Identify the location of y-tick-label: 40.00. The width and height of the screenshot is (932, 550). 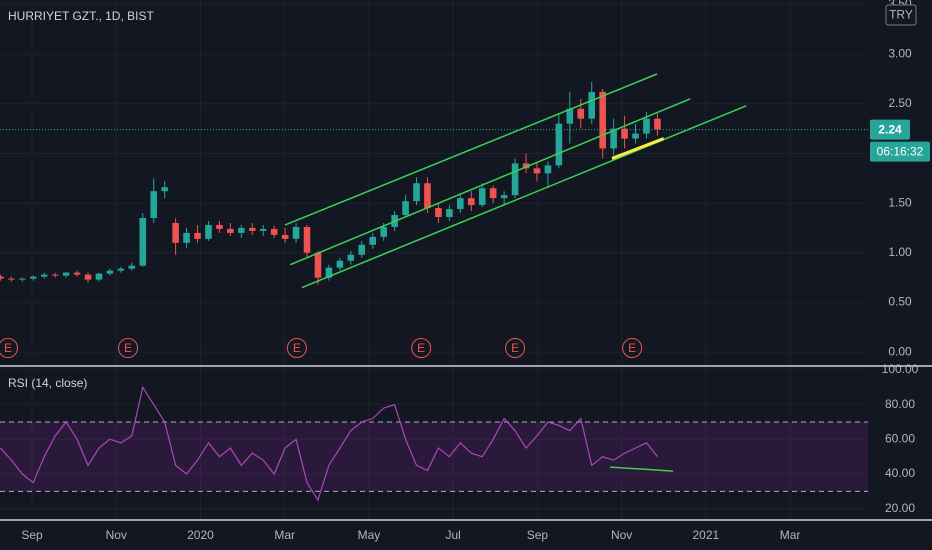
(900, 473).